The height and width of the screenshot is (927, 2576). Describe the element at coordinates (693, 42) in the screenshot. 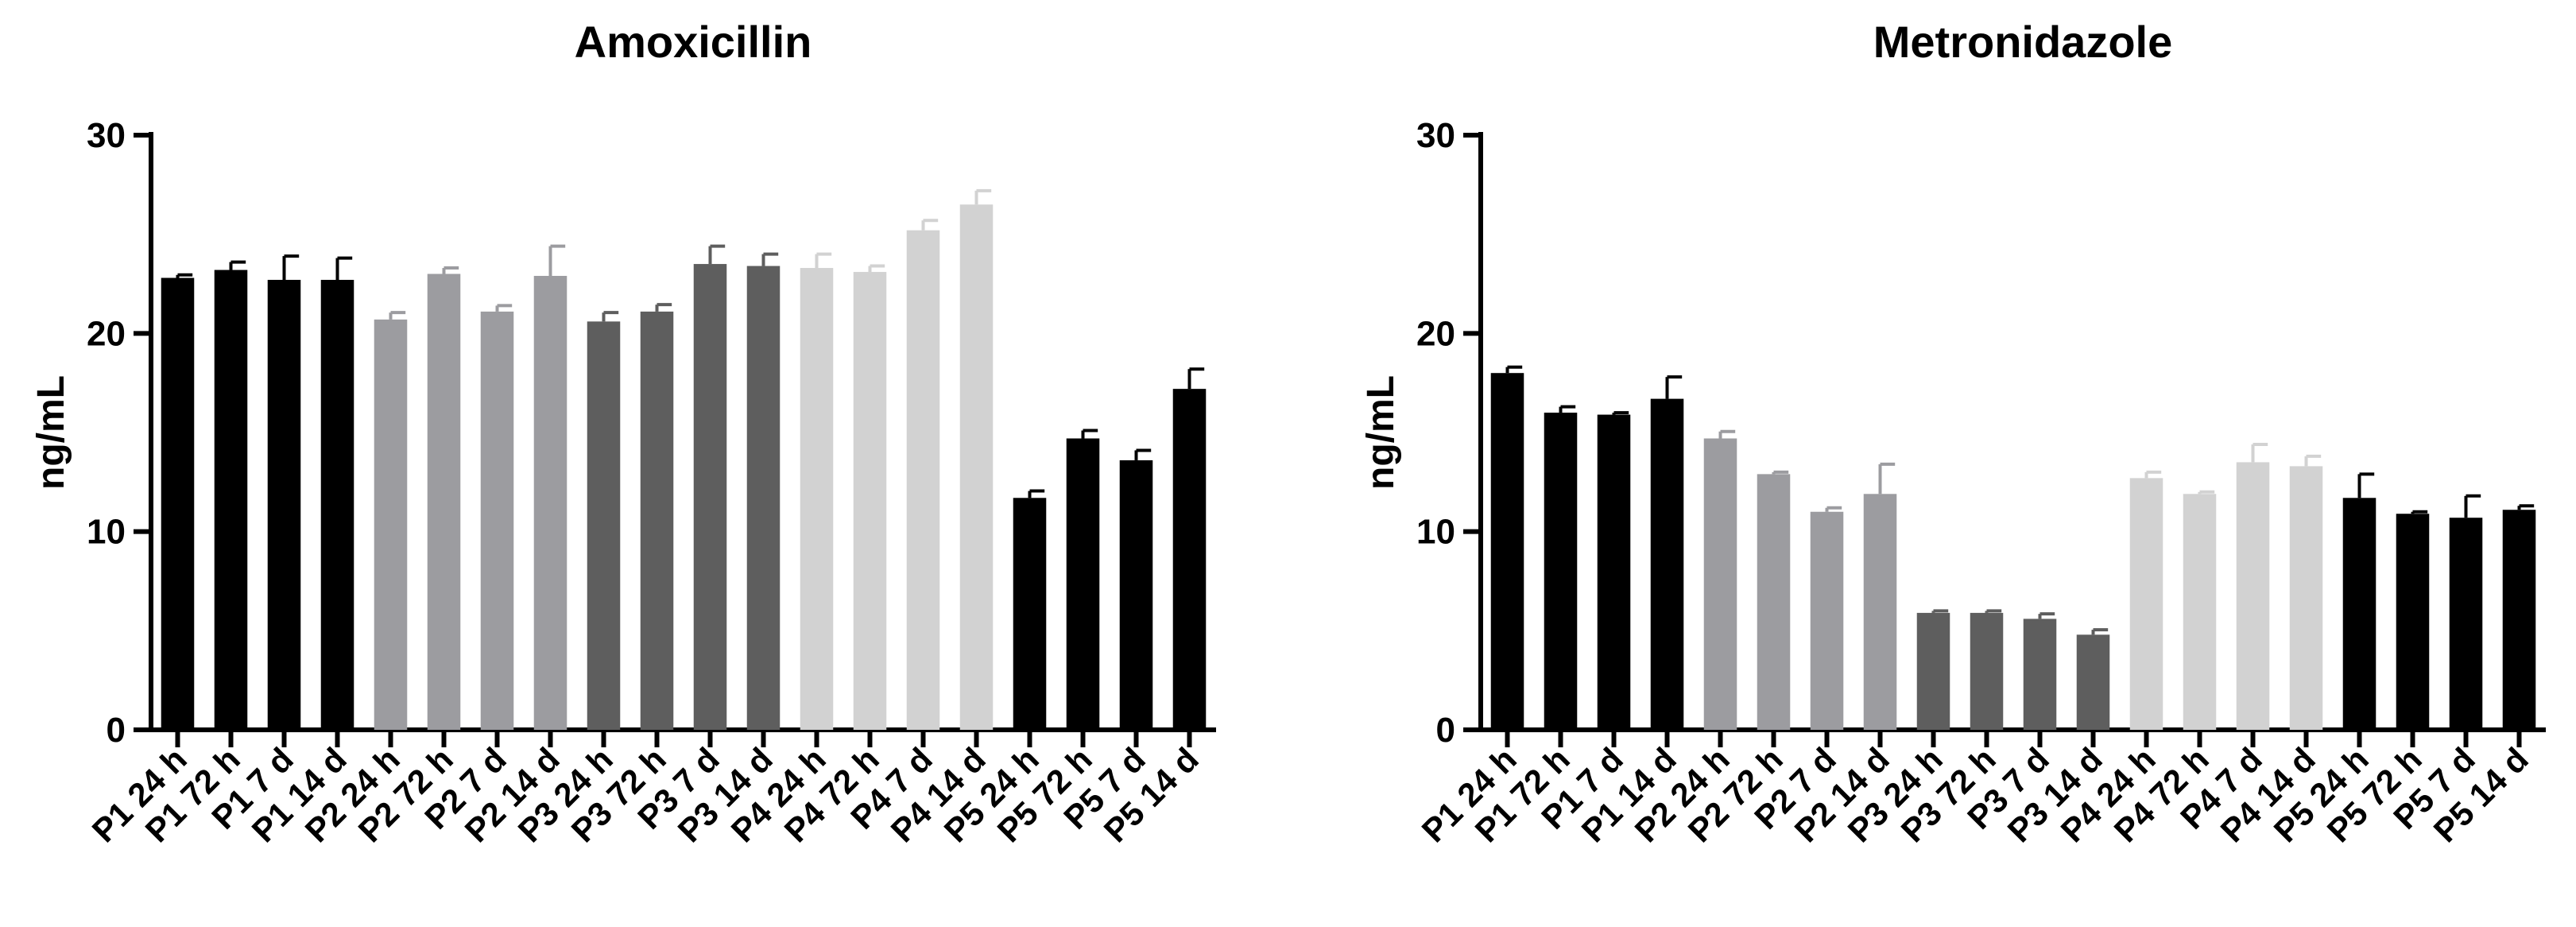

I see `chart-title: Amoxicillin` at that location.